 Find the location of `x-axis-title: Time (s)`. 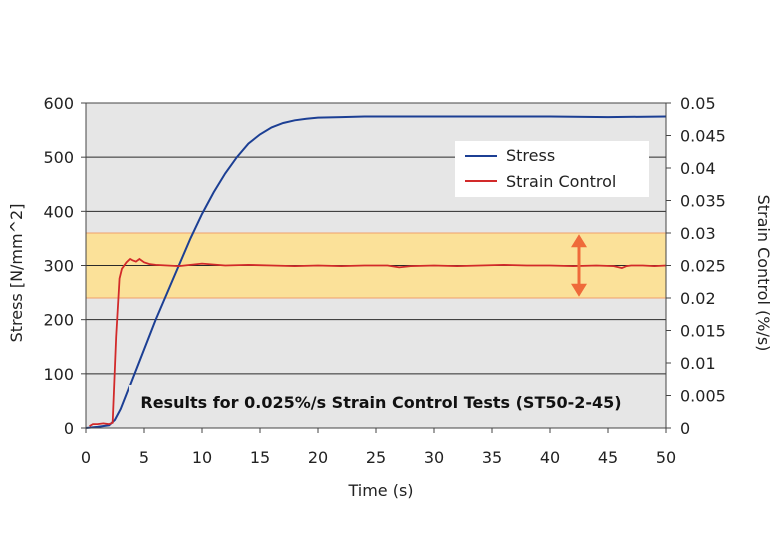

x-axis-title: Time (s) is located at coordinates (380, 490).